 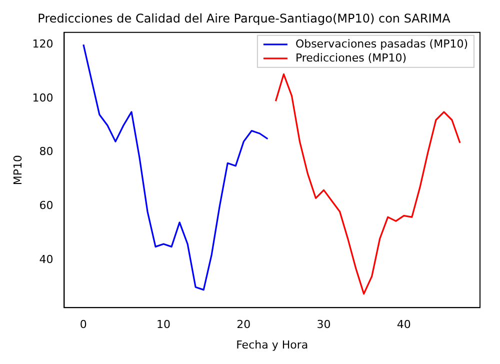 I want to click on y-axis-title: MP10, so click(x=17, y=170).